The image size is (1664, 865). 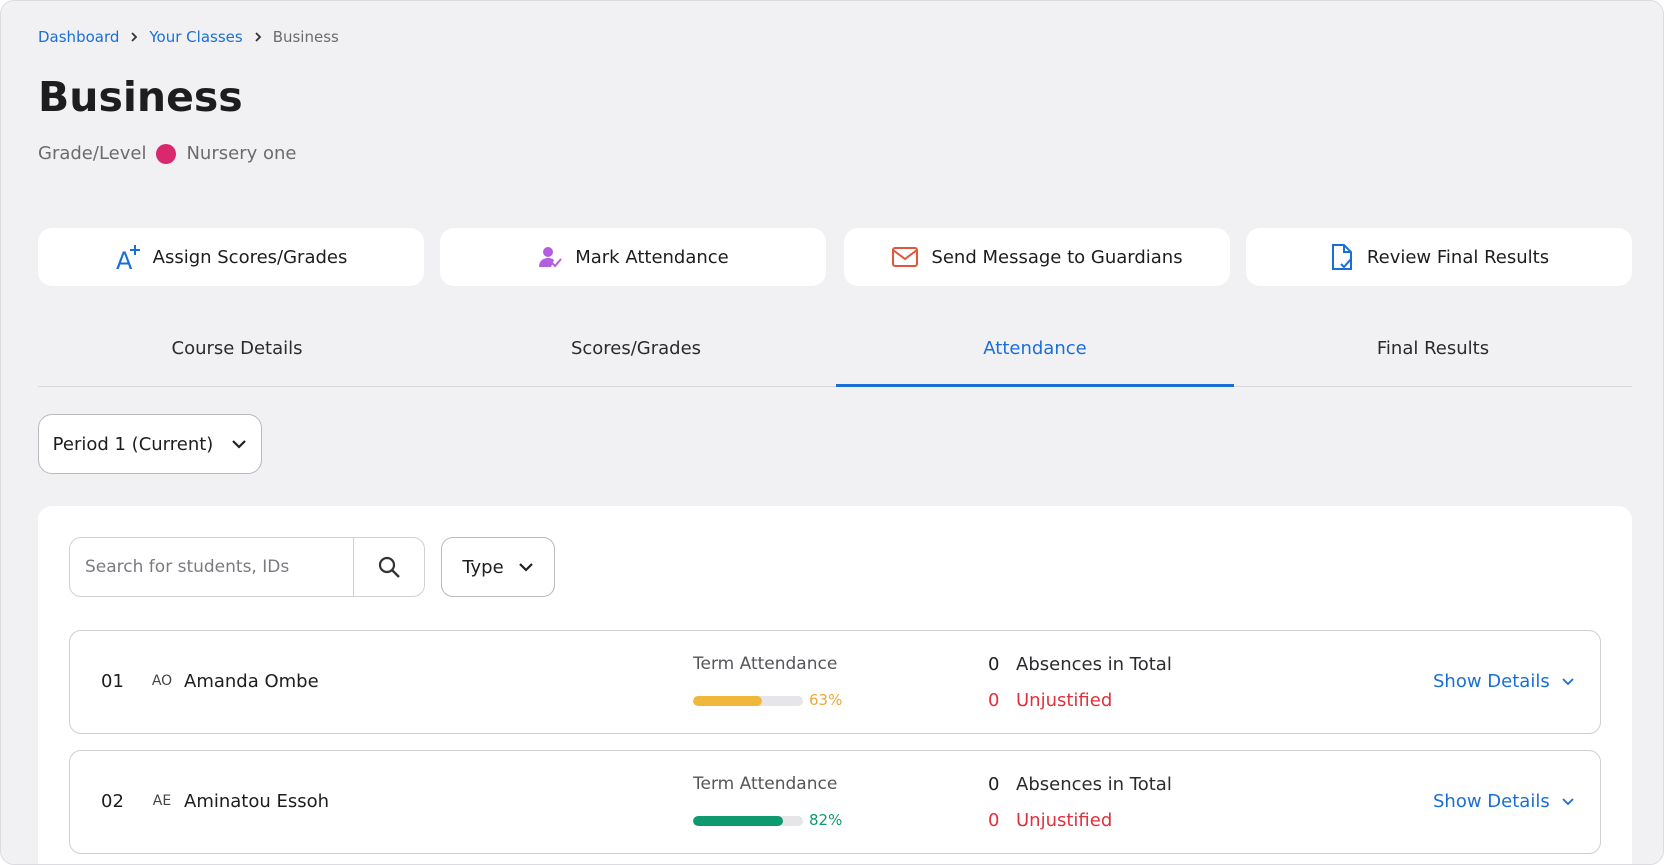 What do you see at coordinates (187, 567) in the screenshot?
I see `search-placeholder: Search for students, IDs` at bounding box center [187, 567].